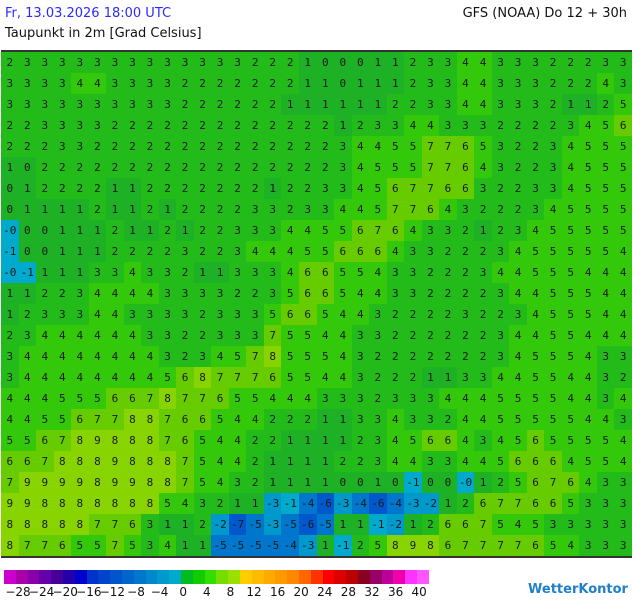  I want to click on legend-tick: 8, so click(230, 592).